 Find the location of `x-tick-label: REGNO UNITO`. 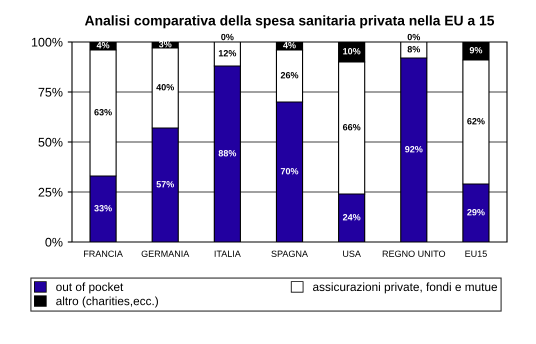

x-tick-label: REGNO UNITO is located at coordinates (414, 253).